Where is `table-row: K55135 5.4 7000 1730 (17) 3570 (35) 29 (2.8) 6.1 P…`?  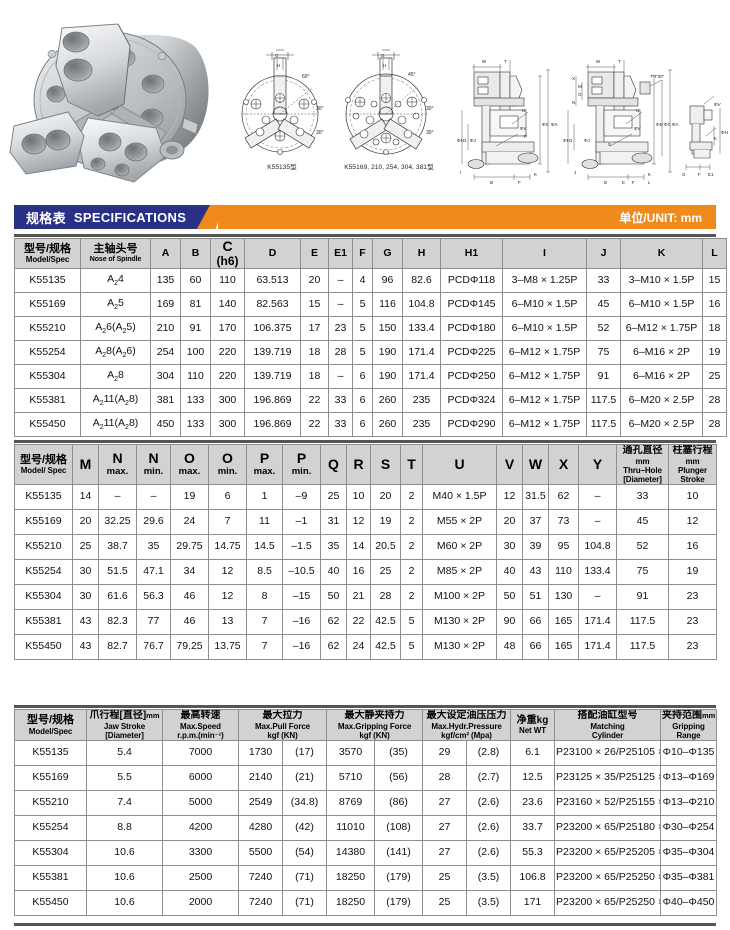 table-row: K55135 5.4 7000 1730 (17) 3570 (35) 29 (2.8) 6.1 P… is located at coordinates (366, 752).